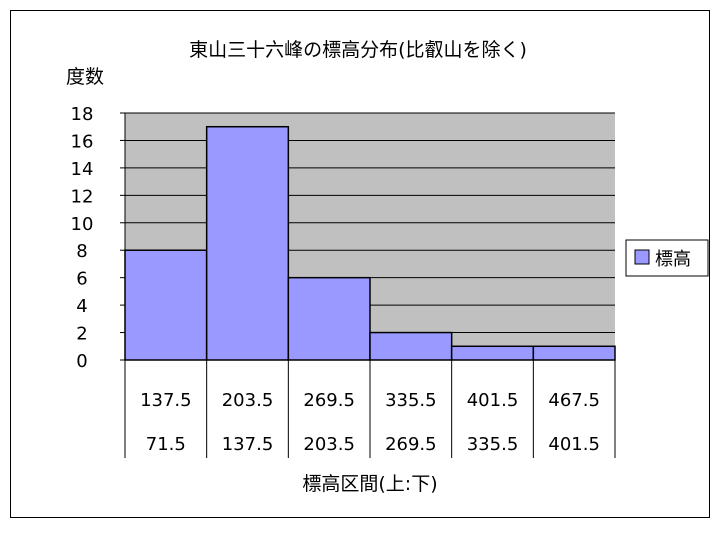  I want to click on x-tick-label-upper: 401.5, so click(493, 400).